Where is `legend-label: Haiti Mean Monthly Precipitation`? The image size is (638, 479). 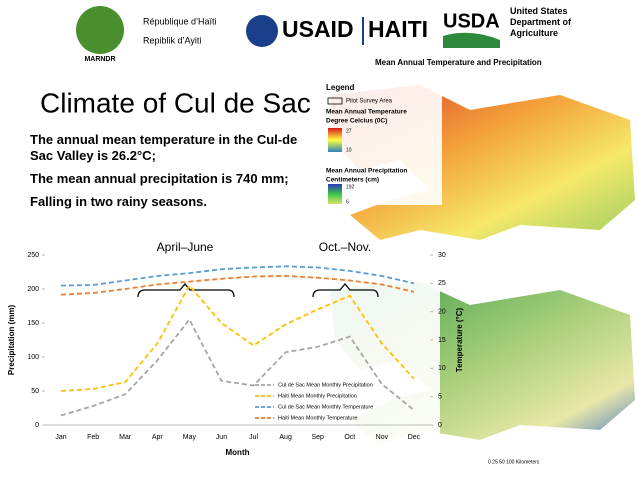 legend-label: Haiti Mean Monthly Precipitation is located at coordinates (317, 396).